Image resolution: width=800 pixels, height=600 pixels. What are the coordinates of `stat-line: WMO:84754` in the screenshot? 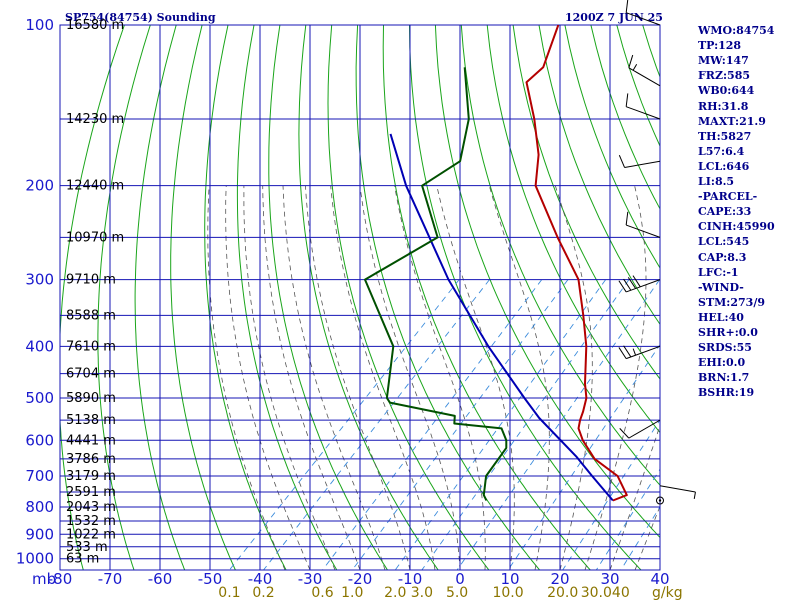 It's located at (736, 30).